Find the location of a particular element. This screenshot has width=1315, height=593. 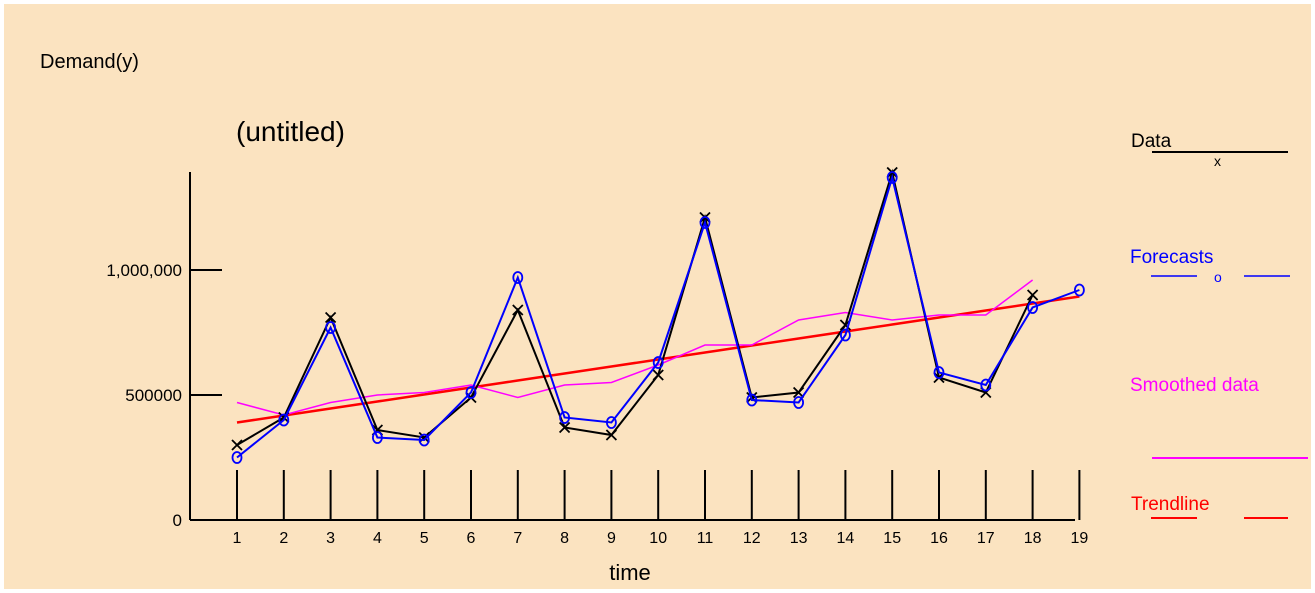

x-tick-label: 15 is located at coordinates (892, 538).